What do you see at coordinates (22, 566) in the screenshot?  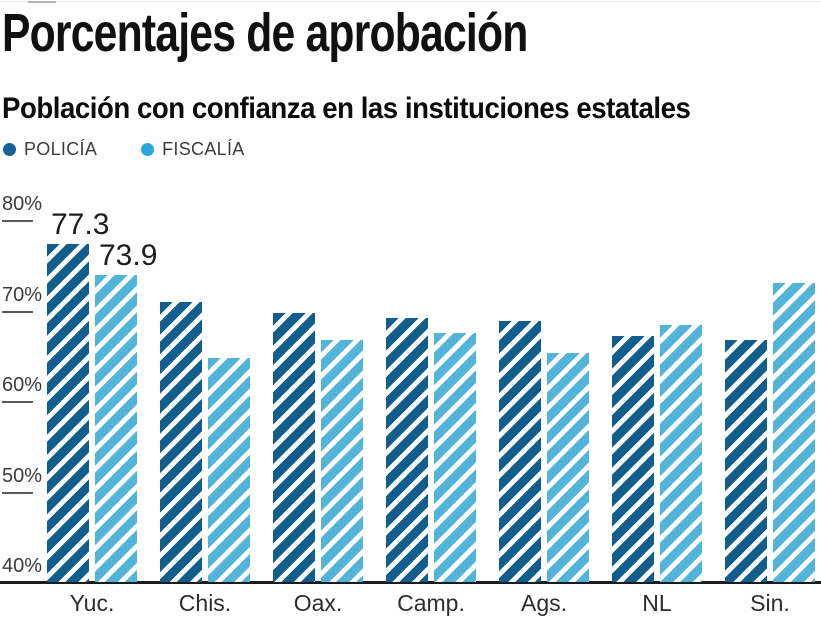 I see `y-axis-tick-label: 40%` at bounding box center [22, 566].